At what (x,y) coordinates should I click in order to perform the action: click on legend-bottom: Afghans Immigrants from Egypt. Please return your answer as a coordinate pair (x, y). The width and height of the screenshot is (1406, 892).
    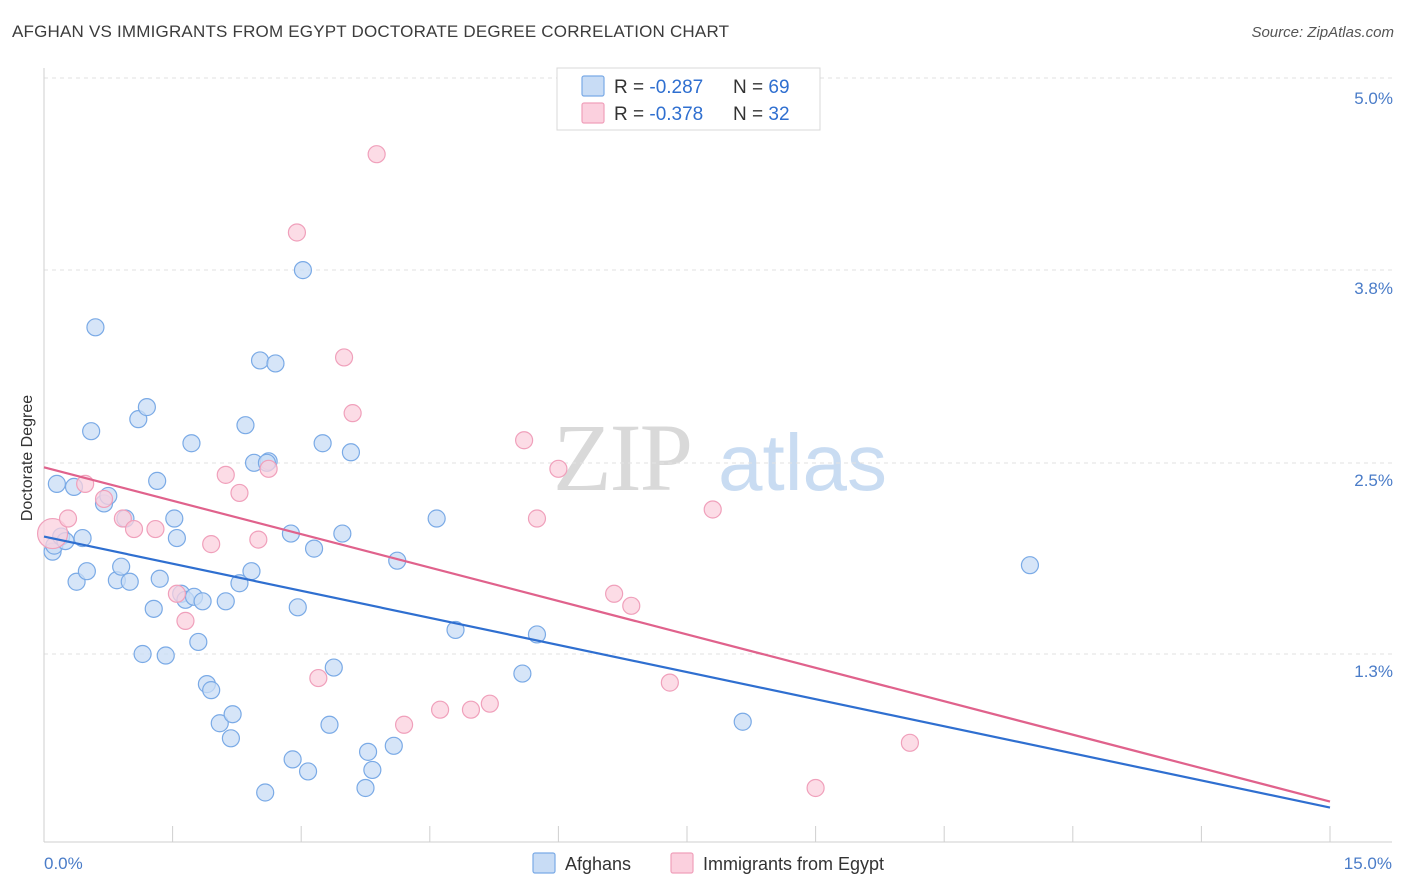
    Looking at the image, I should click on (708, 863).